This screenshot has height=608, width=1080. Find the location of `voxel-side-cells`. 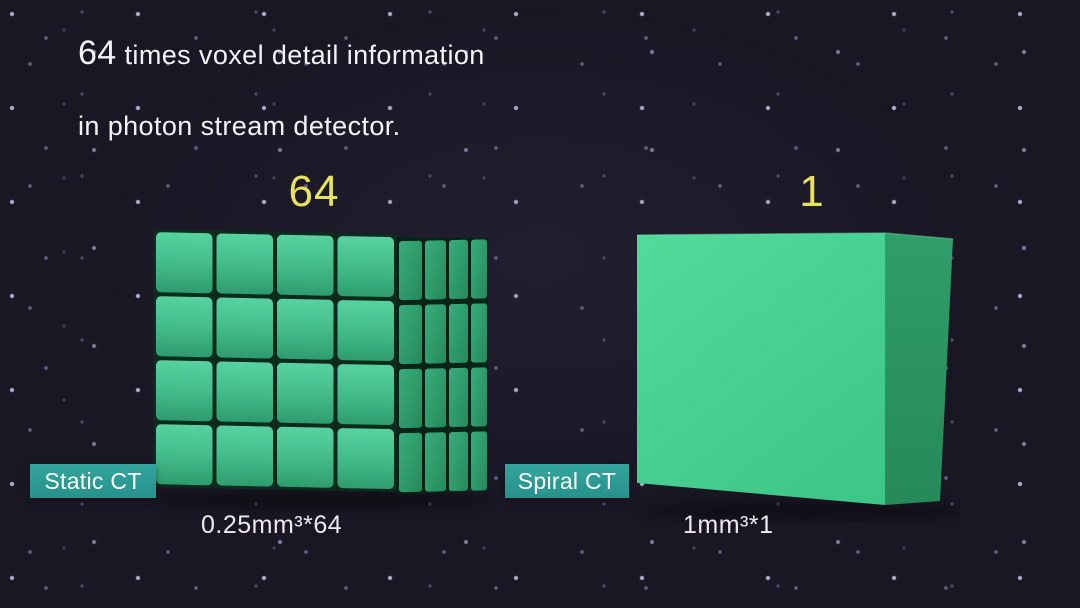

voxel-side-cells is located at coordinates (443, 366).